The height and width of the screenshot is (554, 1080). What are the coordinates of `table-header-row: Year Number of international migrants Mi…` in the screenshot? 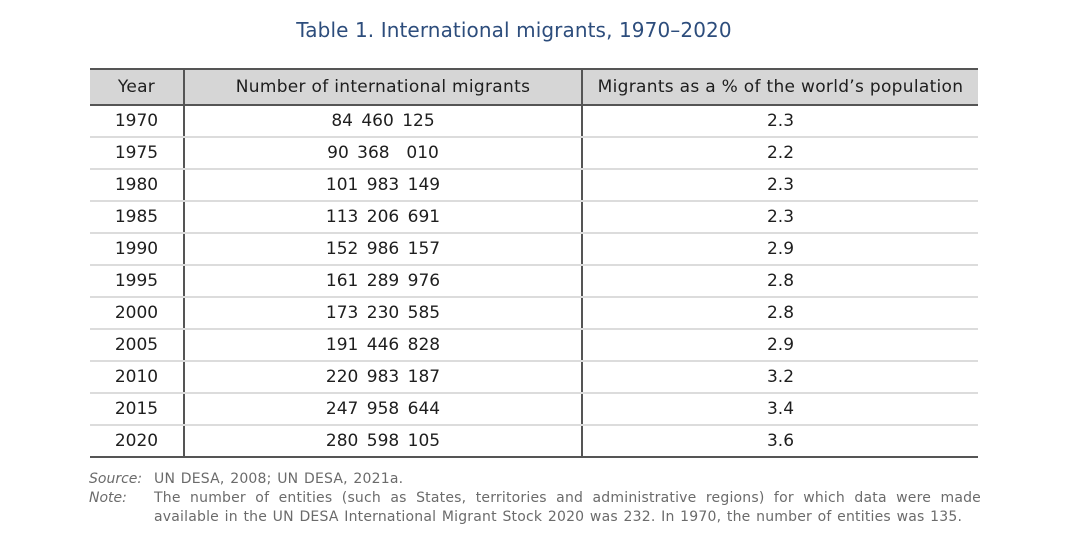 It's located at (534, 87).